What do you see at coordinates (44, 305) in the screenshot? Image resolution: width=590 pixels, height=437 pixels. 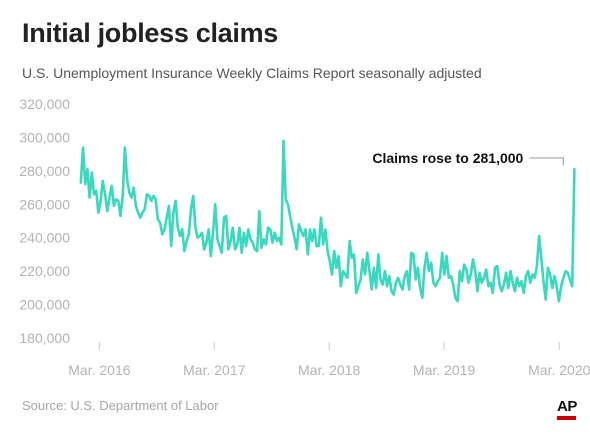 I see `y-tick-label: 200,000` at bounding box center [44, 305].